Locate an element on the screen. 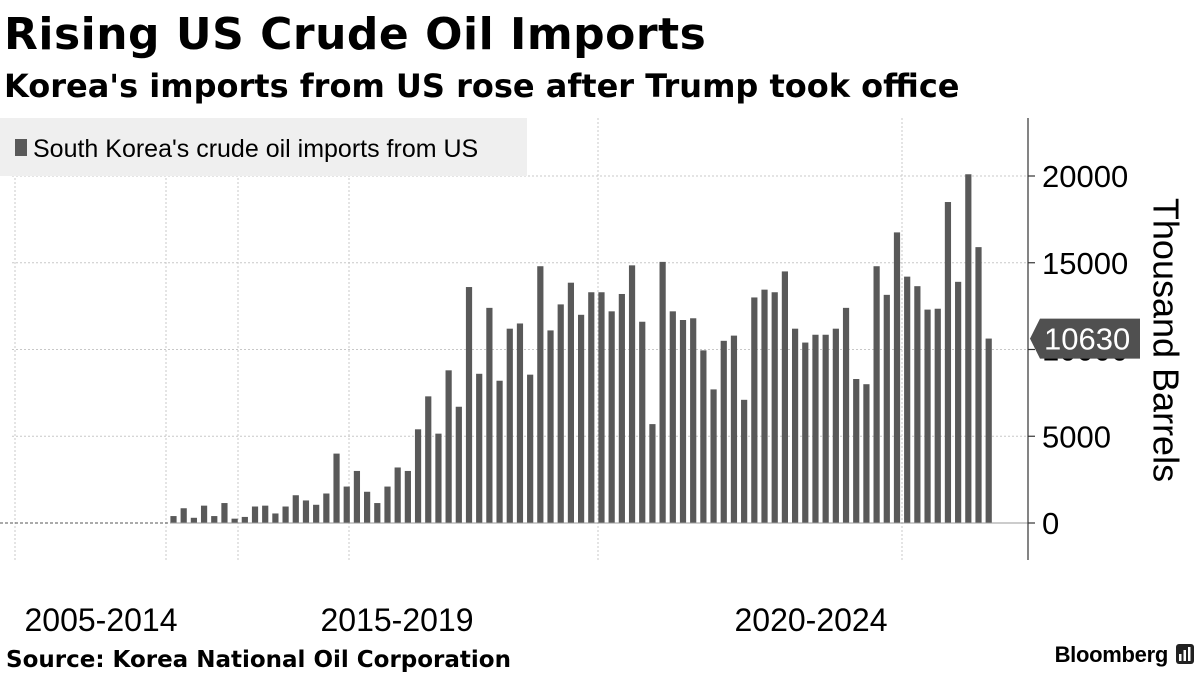 The width and height of the screenshot is (1200, 675). y-axis-title: Thousand Barrels is located at coordinates (1165, 340).